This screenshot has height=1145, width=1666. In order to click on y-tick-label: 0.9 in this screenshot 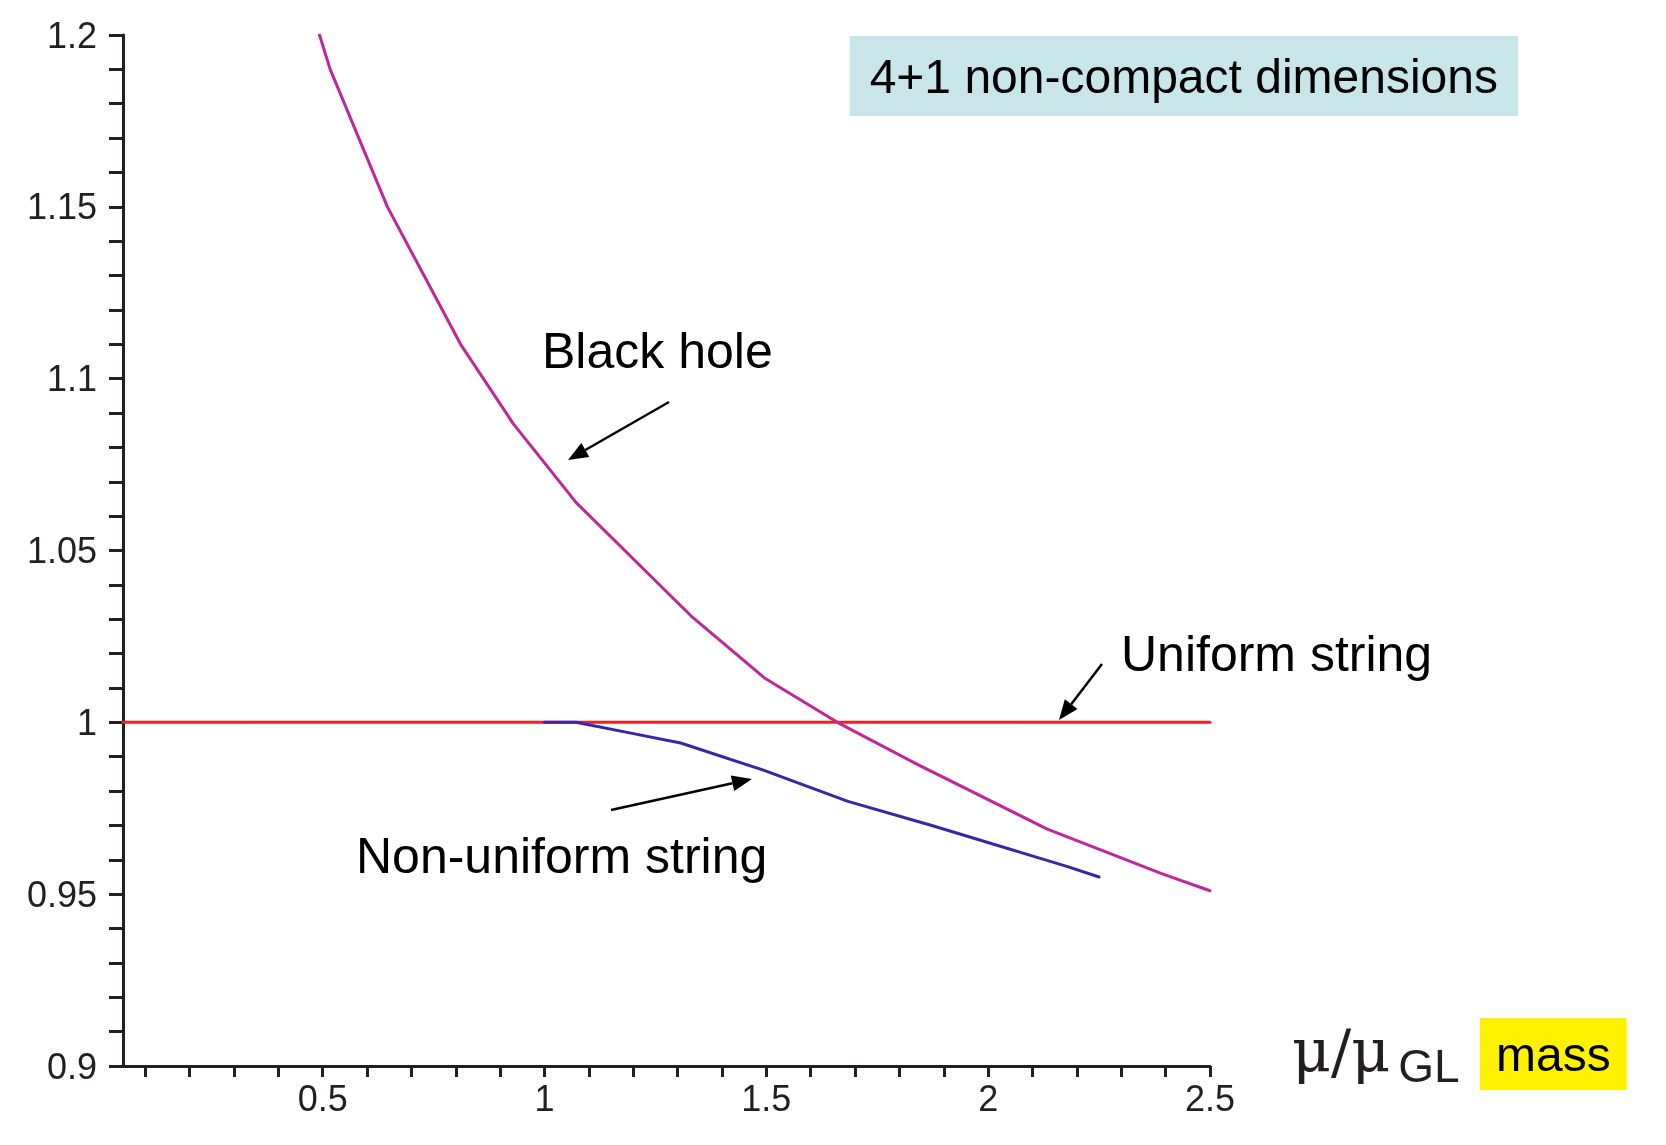, I will do `click(71, 1066)`.